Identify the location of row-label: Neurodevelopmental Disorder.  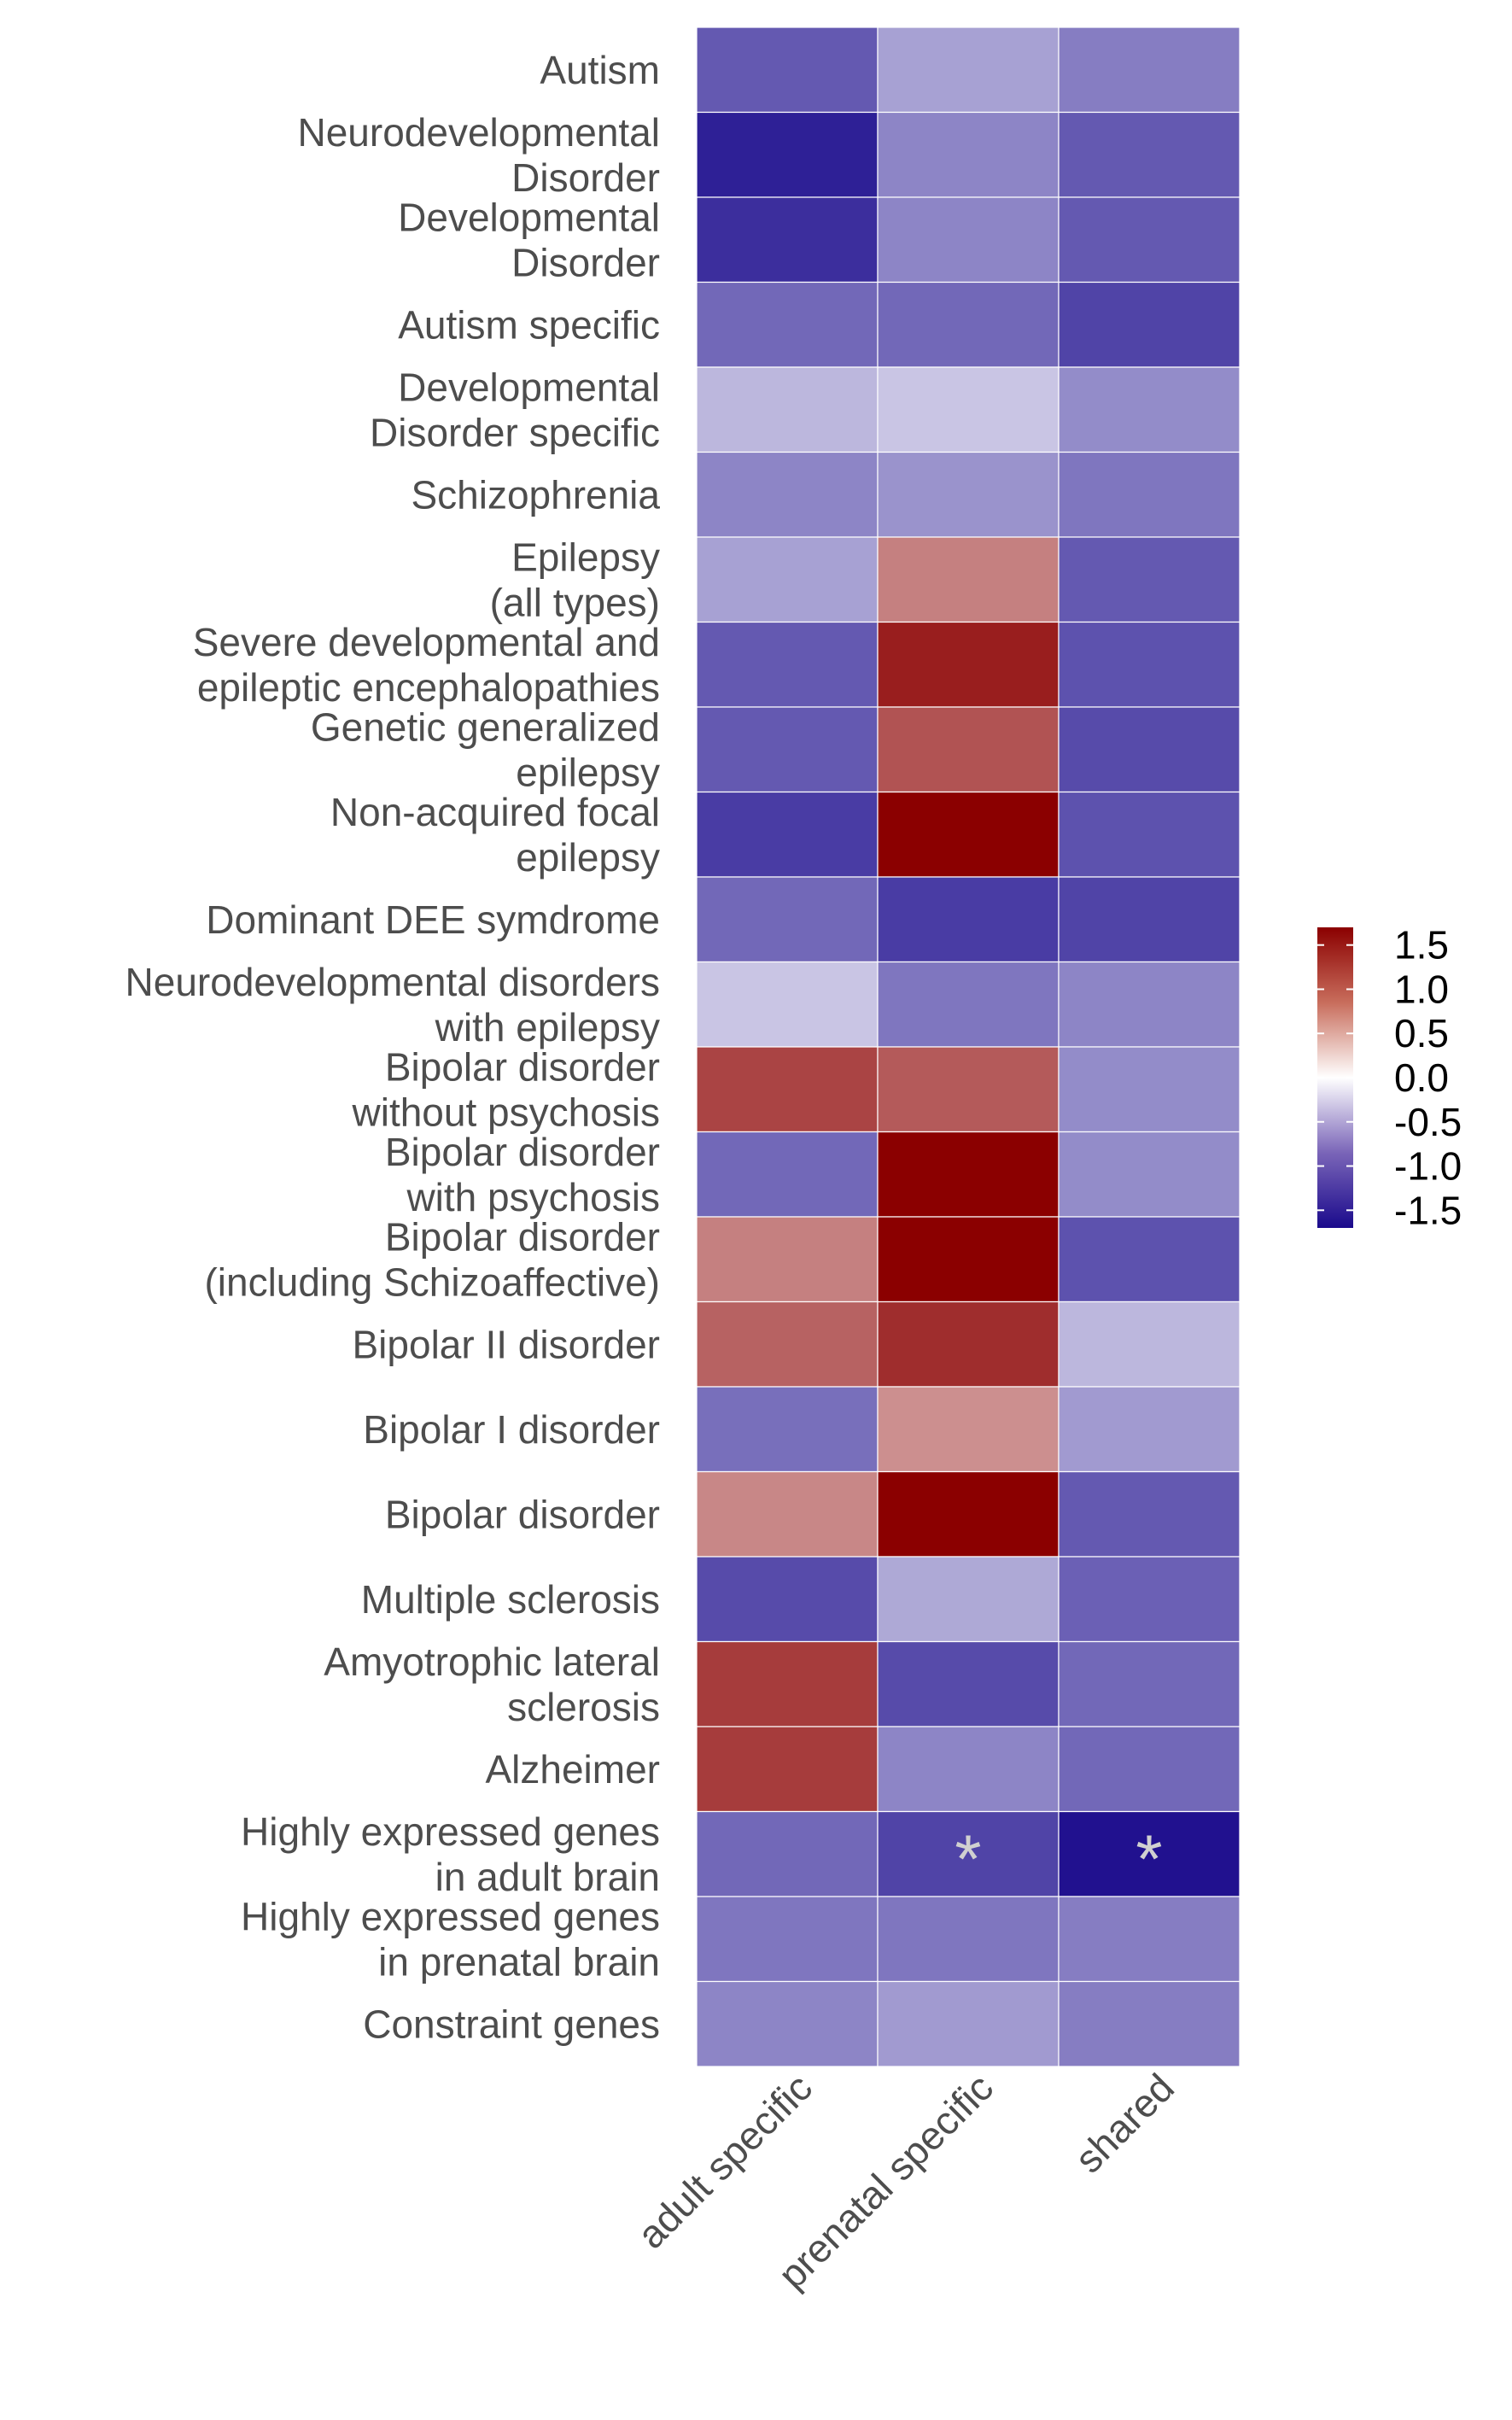
(479, 155).